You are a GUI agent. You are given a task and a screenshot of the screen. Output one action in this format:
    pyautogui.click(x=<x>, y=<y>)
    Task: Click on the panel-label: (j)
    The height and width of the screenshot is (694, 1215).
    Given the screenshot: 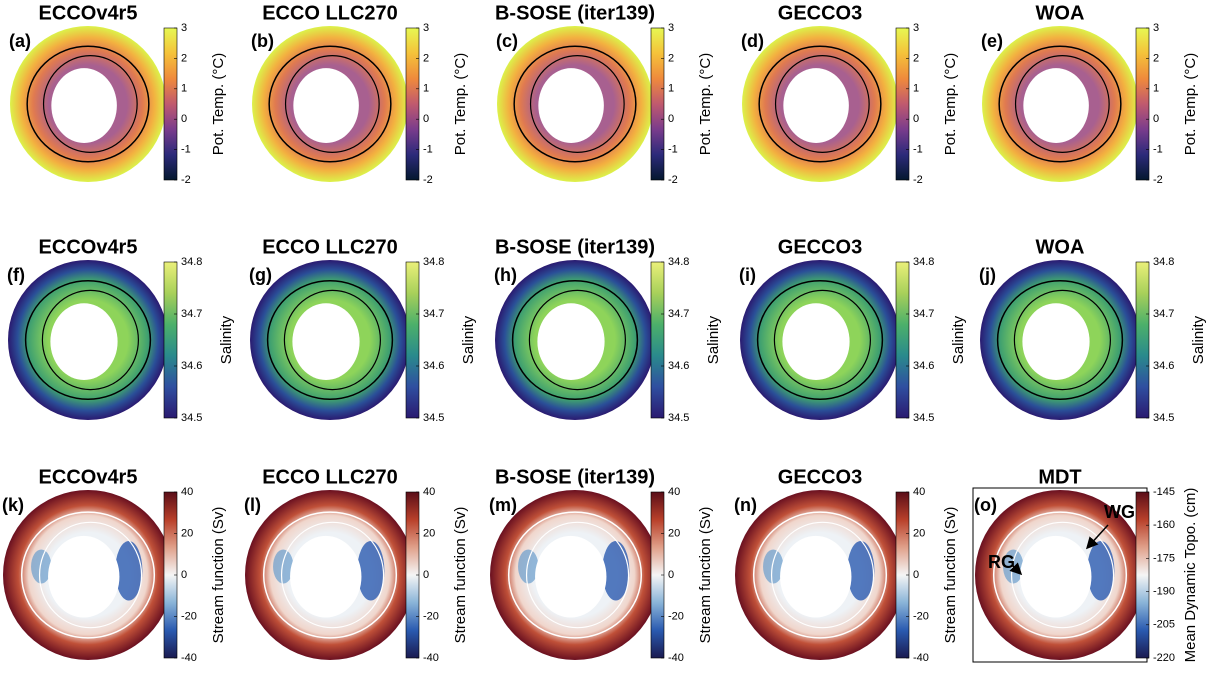 What is the action you would take?
    pyautogui.click(x=987, y=275)
    